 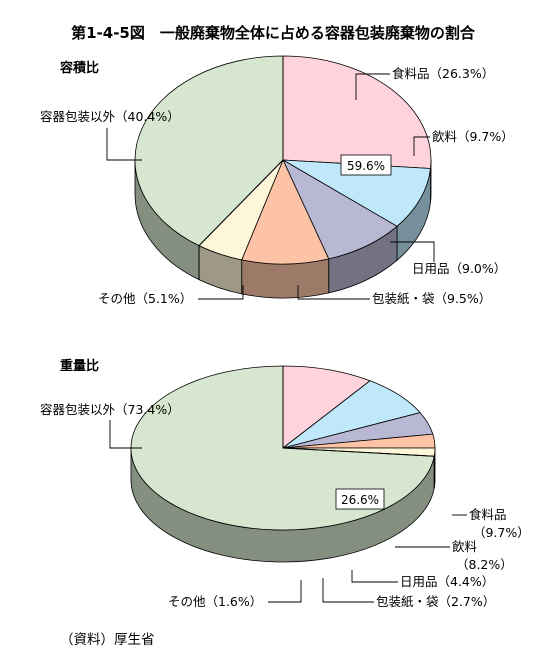 What do you see at coordinates (488, 514) in the screenshot?
I see `slice-label-食料品: 食料品` at bounding box center [488, 514].